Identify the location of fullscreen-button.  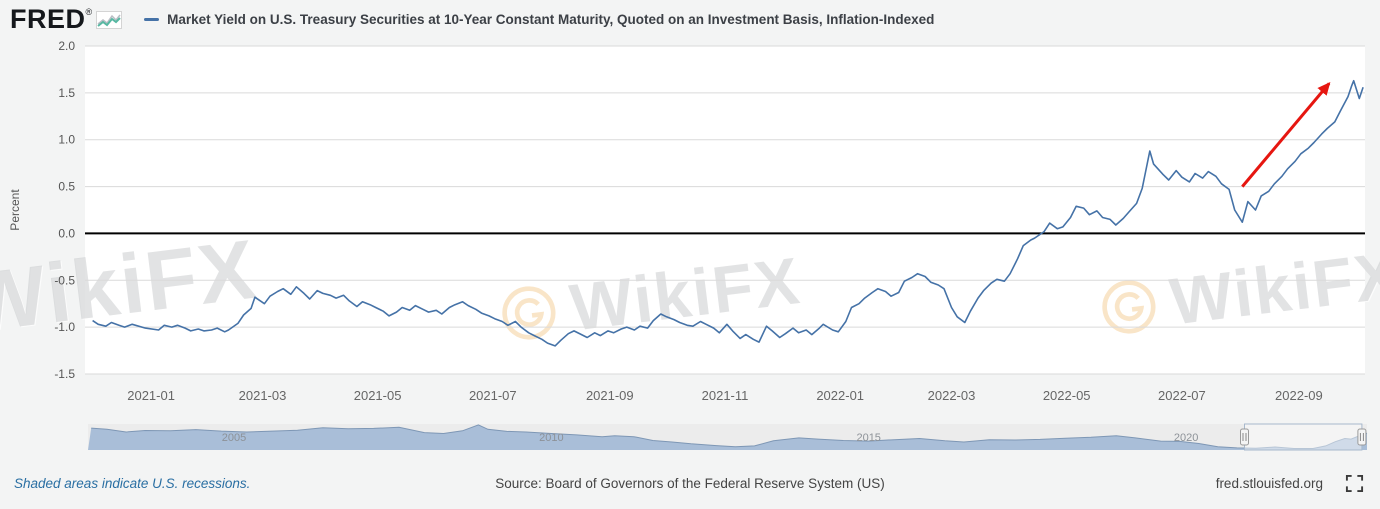
(1354, 483).